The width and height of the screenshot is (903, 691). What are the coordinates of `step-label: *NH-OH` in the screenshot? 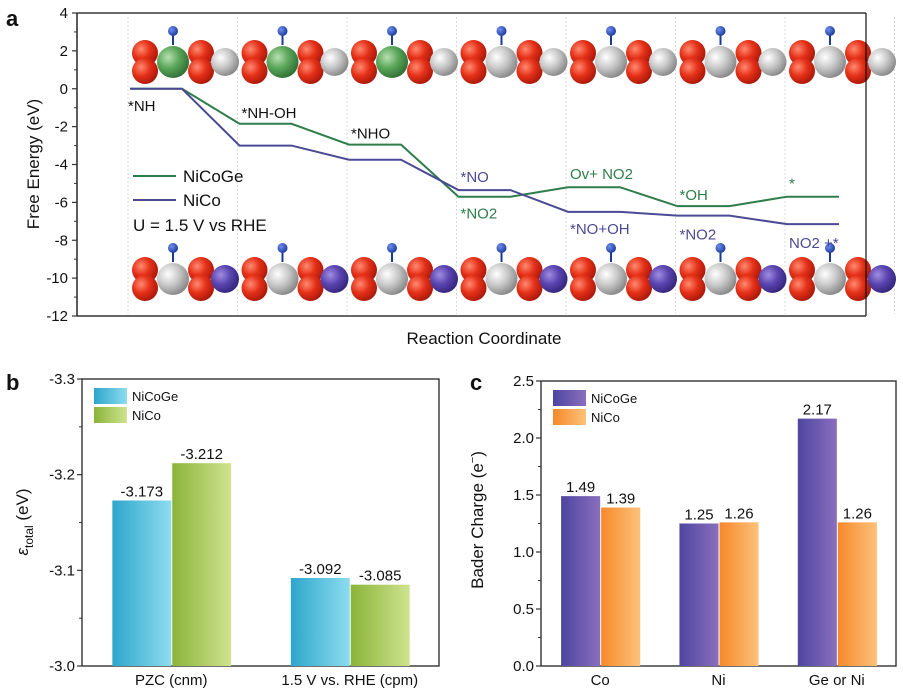 It's located at (269, 113).